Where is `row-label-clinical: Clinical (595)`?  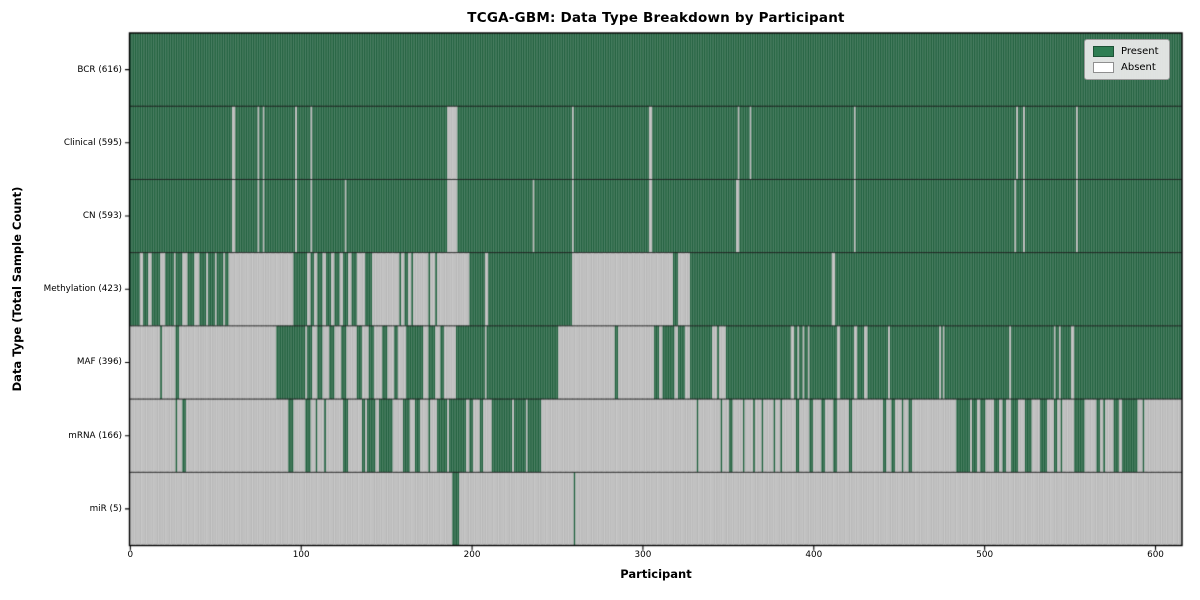 row-label-clinical: Clinical (595) is located at coordinates (92, 142).